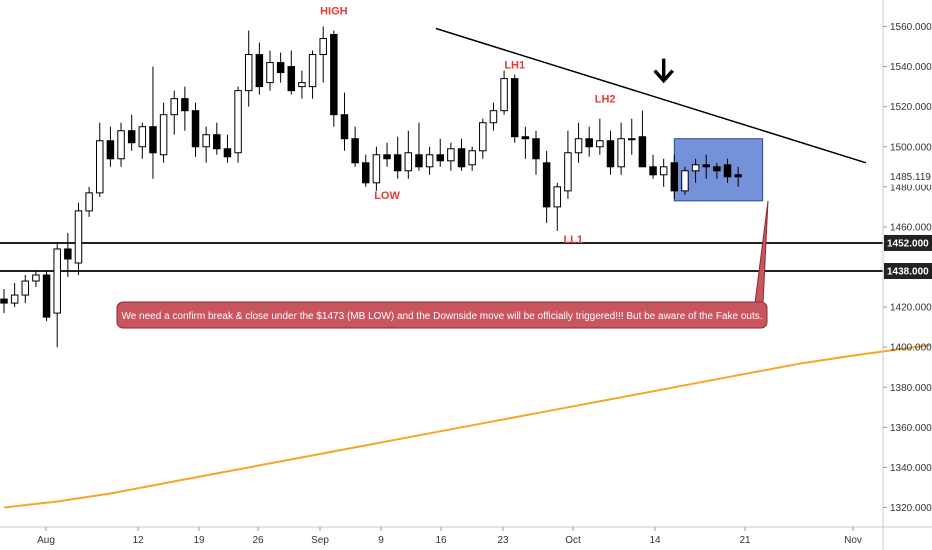 Image resolution: width=932 pixels, height=550 pixels. Describe the element at coordinates (908, 243) in the screenshot. I see `price-tag-label: 1452.000` at that location.